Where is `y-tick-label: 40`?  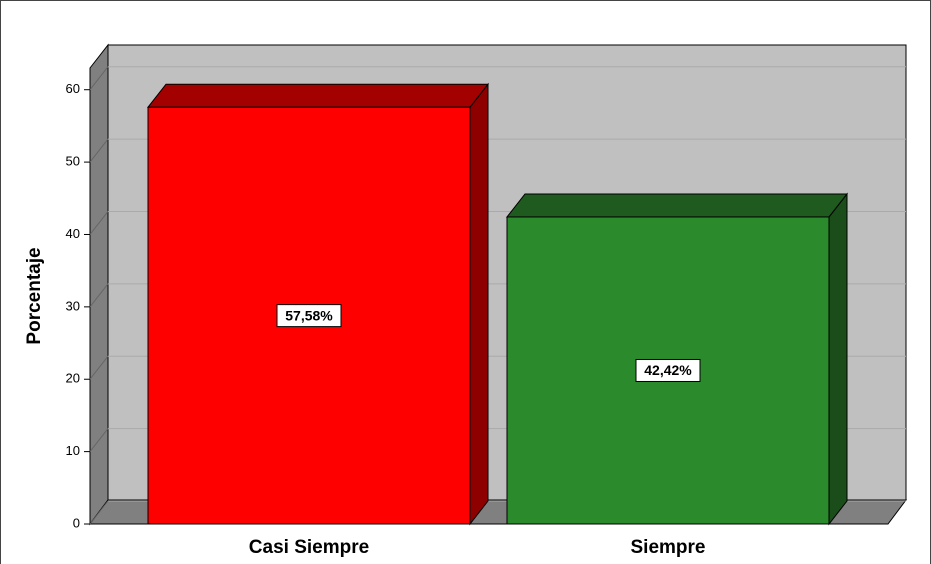 y-tick-label: 40 is located at coordinates (73, 233).